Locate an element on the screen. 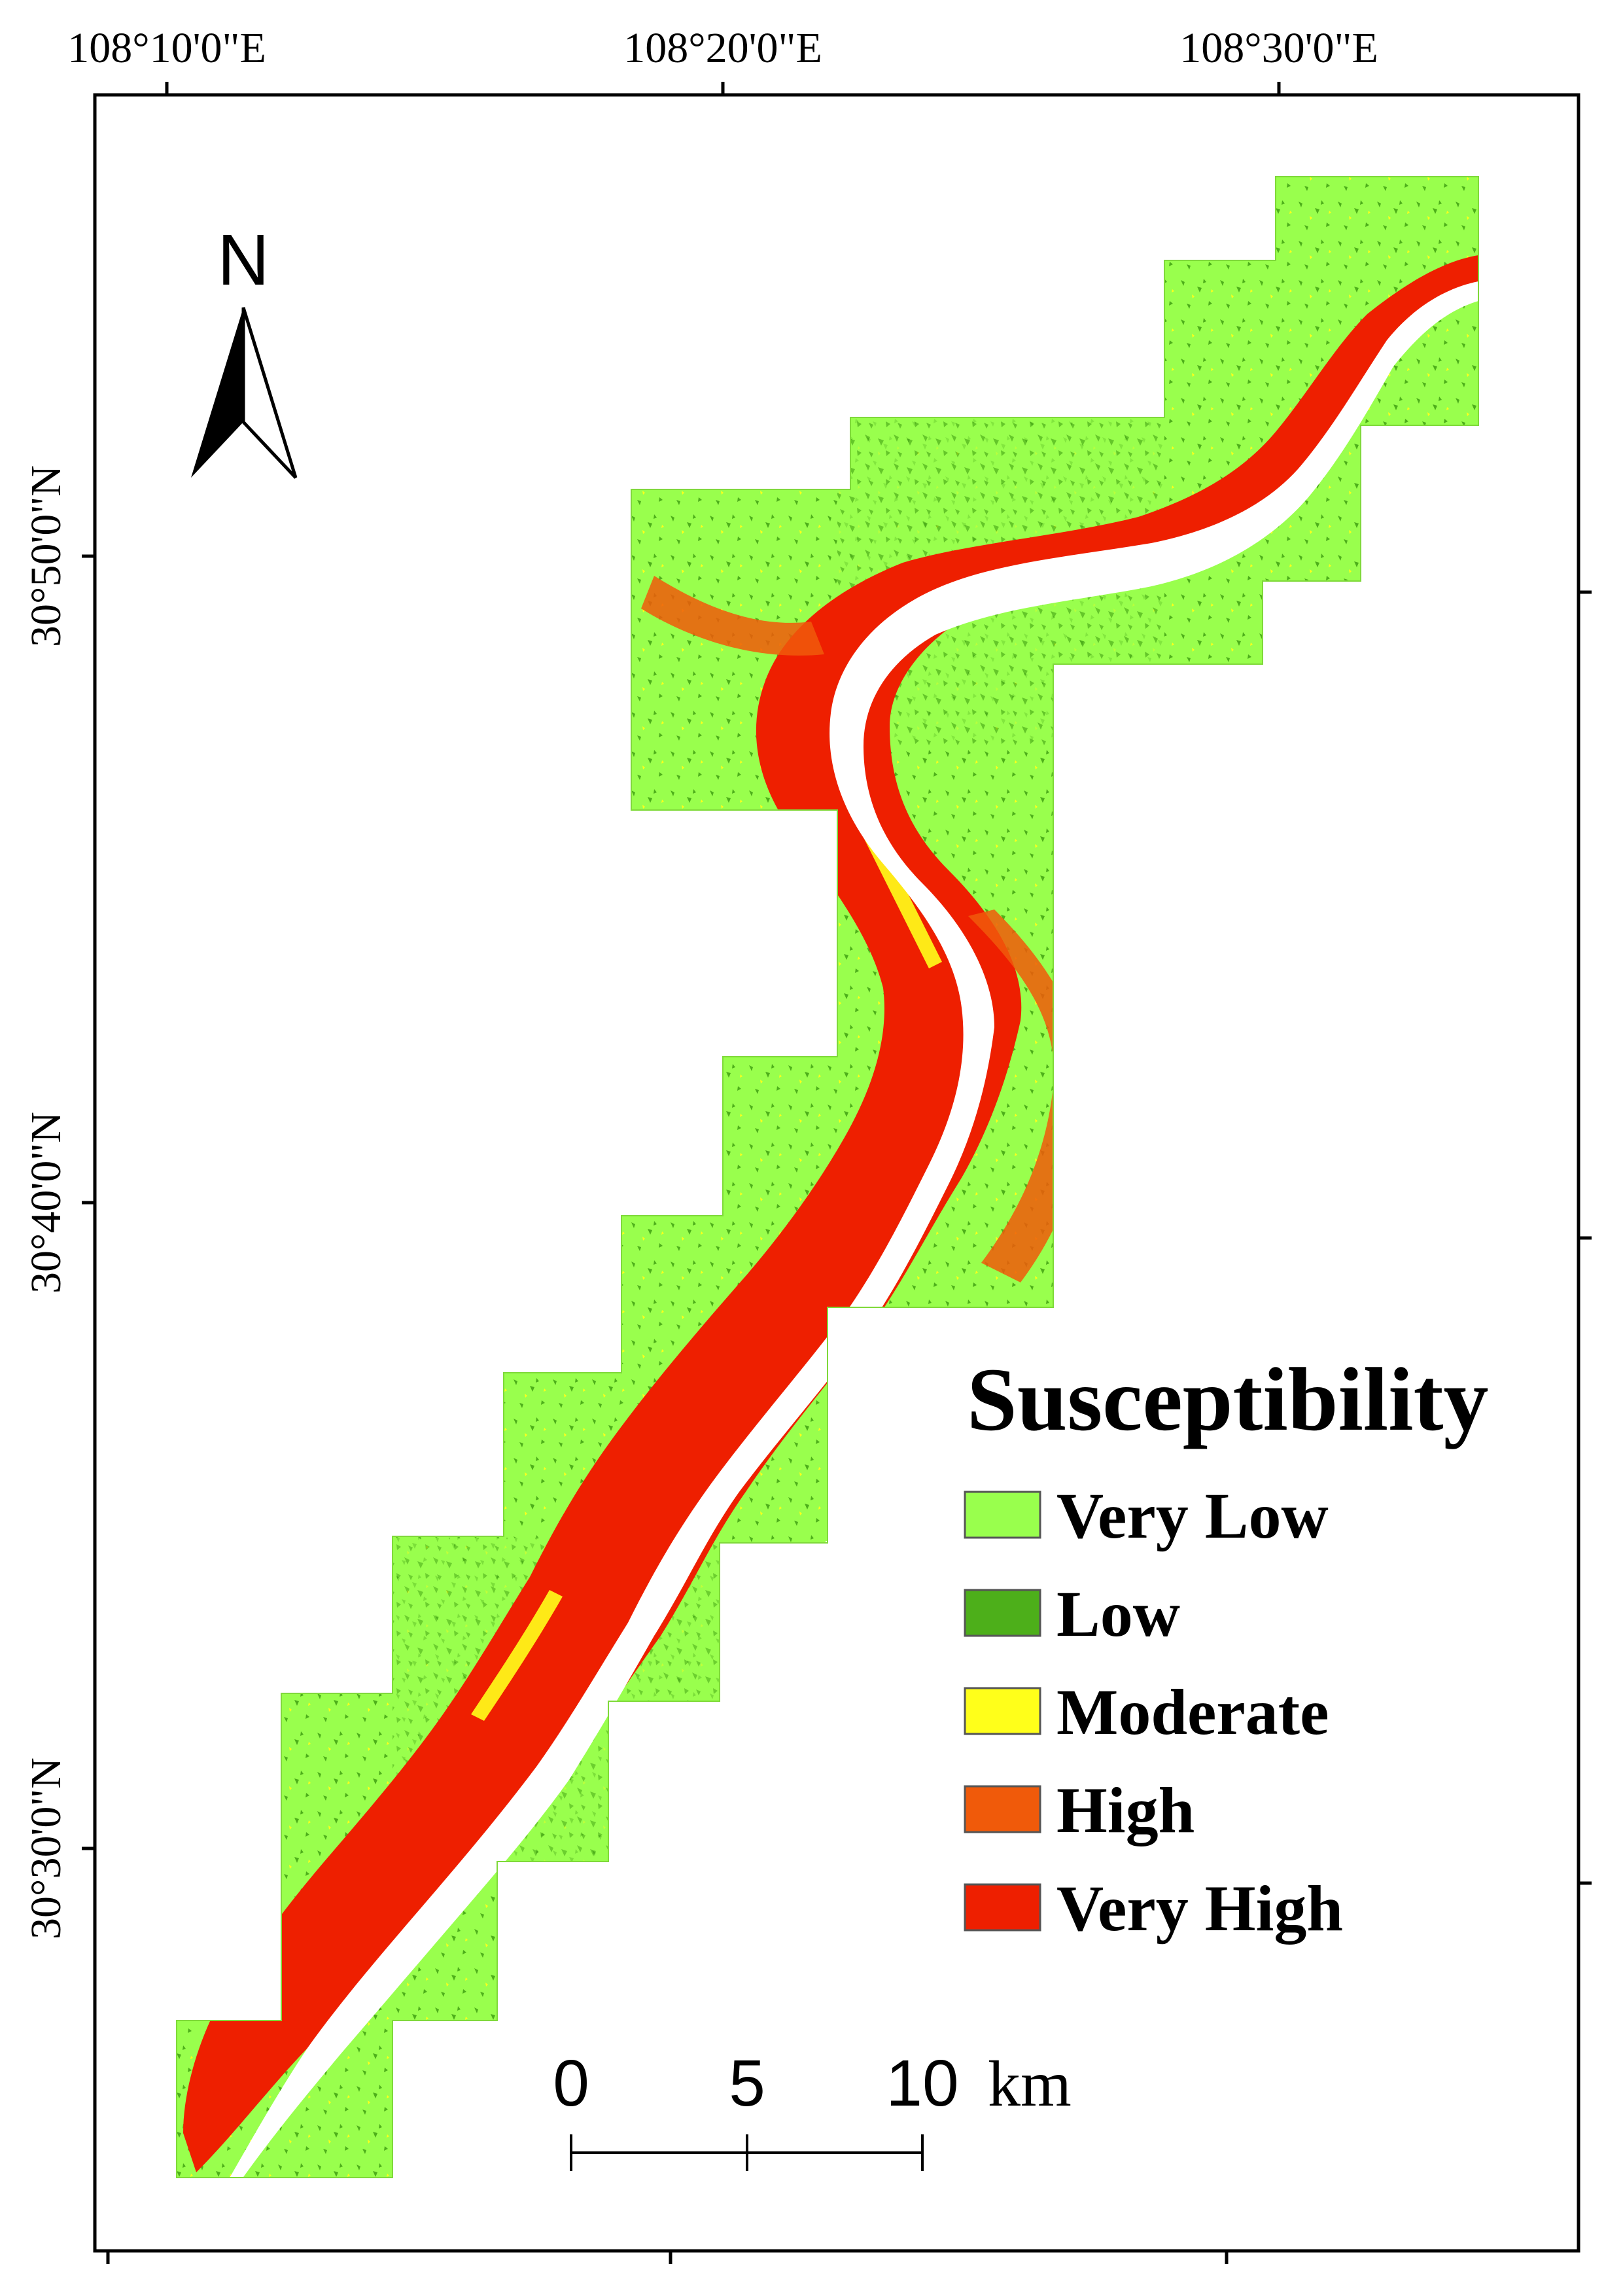 This screenshot has width=1623, height=2296. legend-label-high: High is located at coordinates (1125, 1810).